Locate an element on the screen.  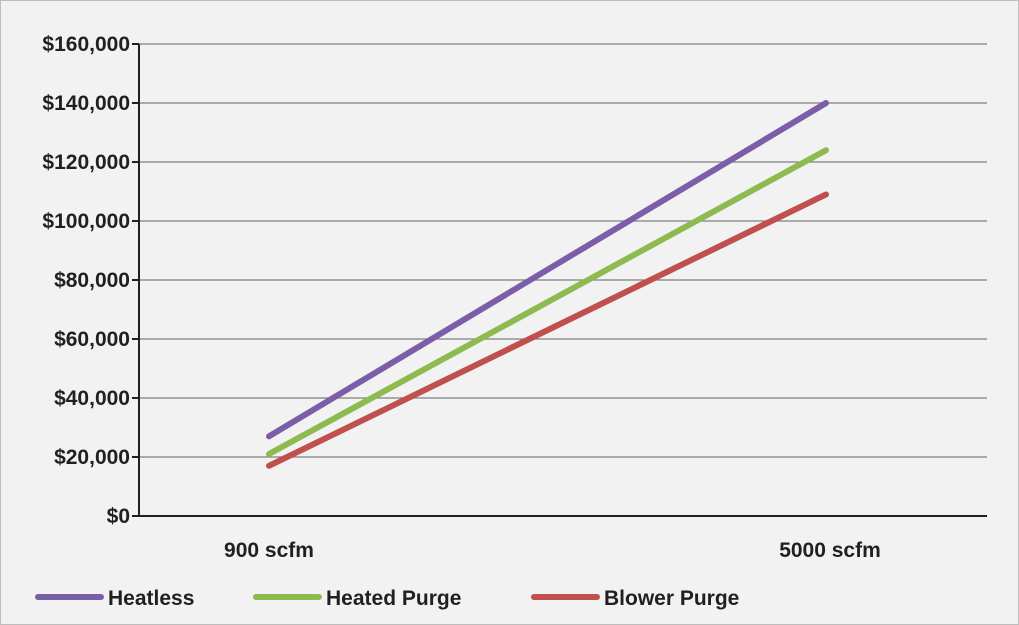
y-tick-label: $120,000 is located at coordinates (86, 162).